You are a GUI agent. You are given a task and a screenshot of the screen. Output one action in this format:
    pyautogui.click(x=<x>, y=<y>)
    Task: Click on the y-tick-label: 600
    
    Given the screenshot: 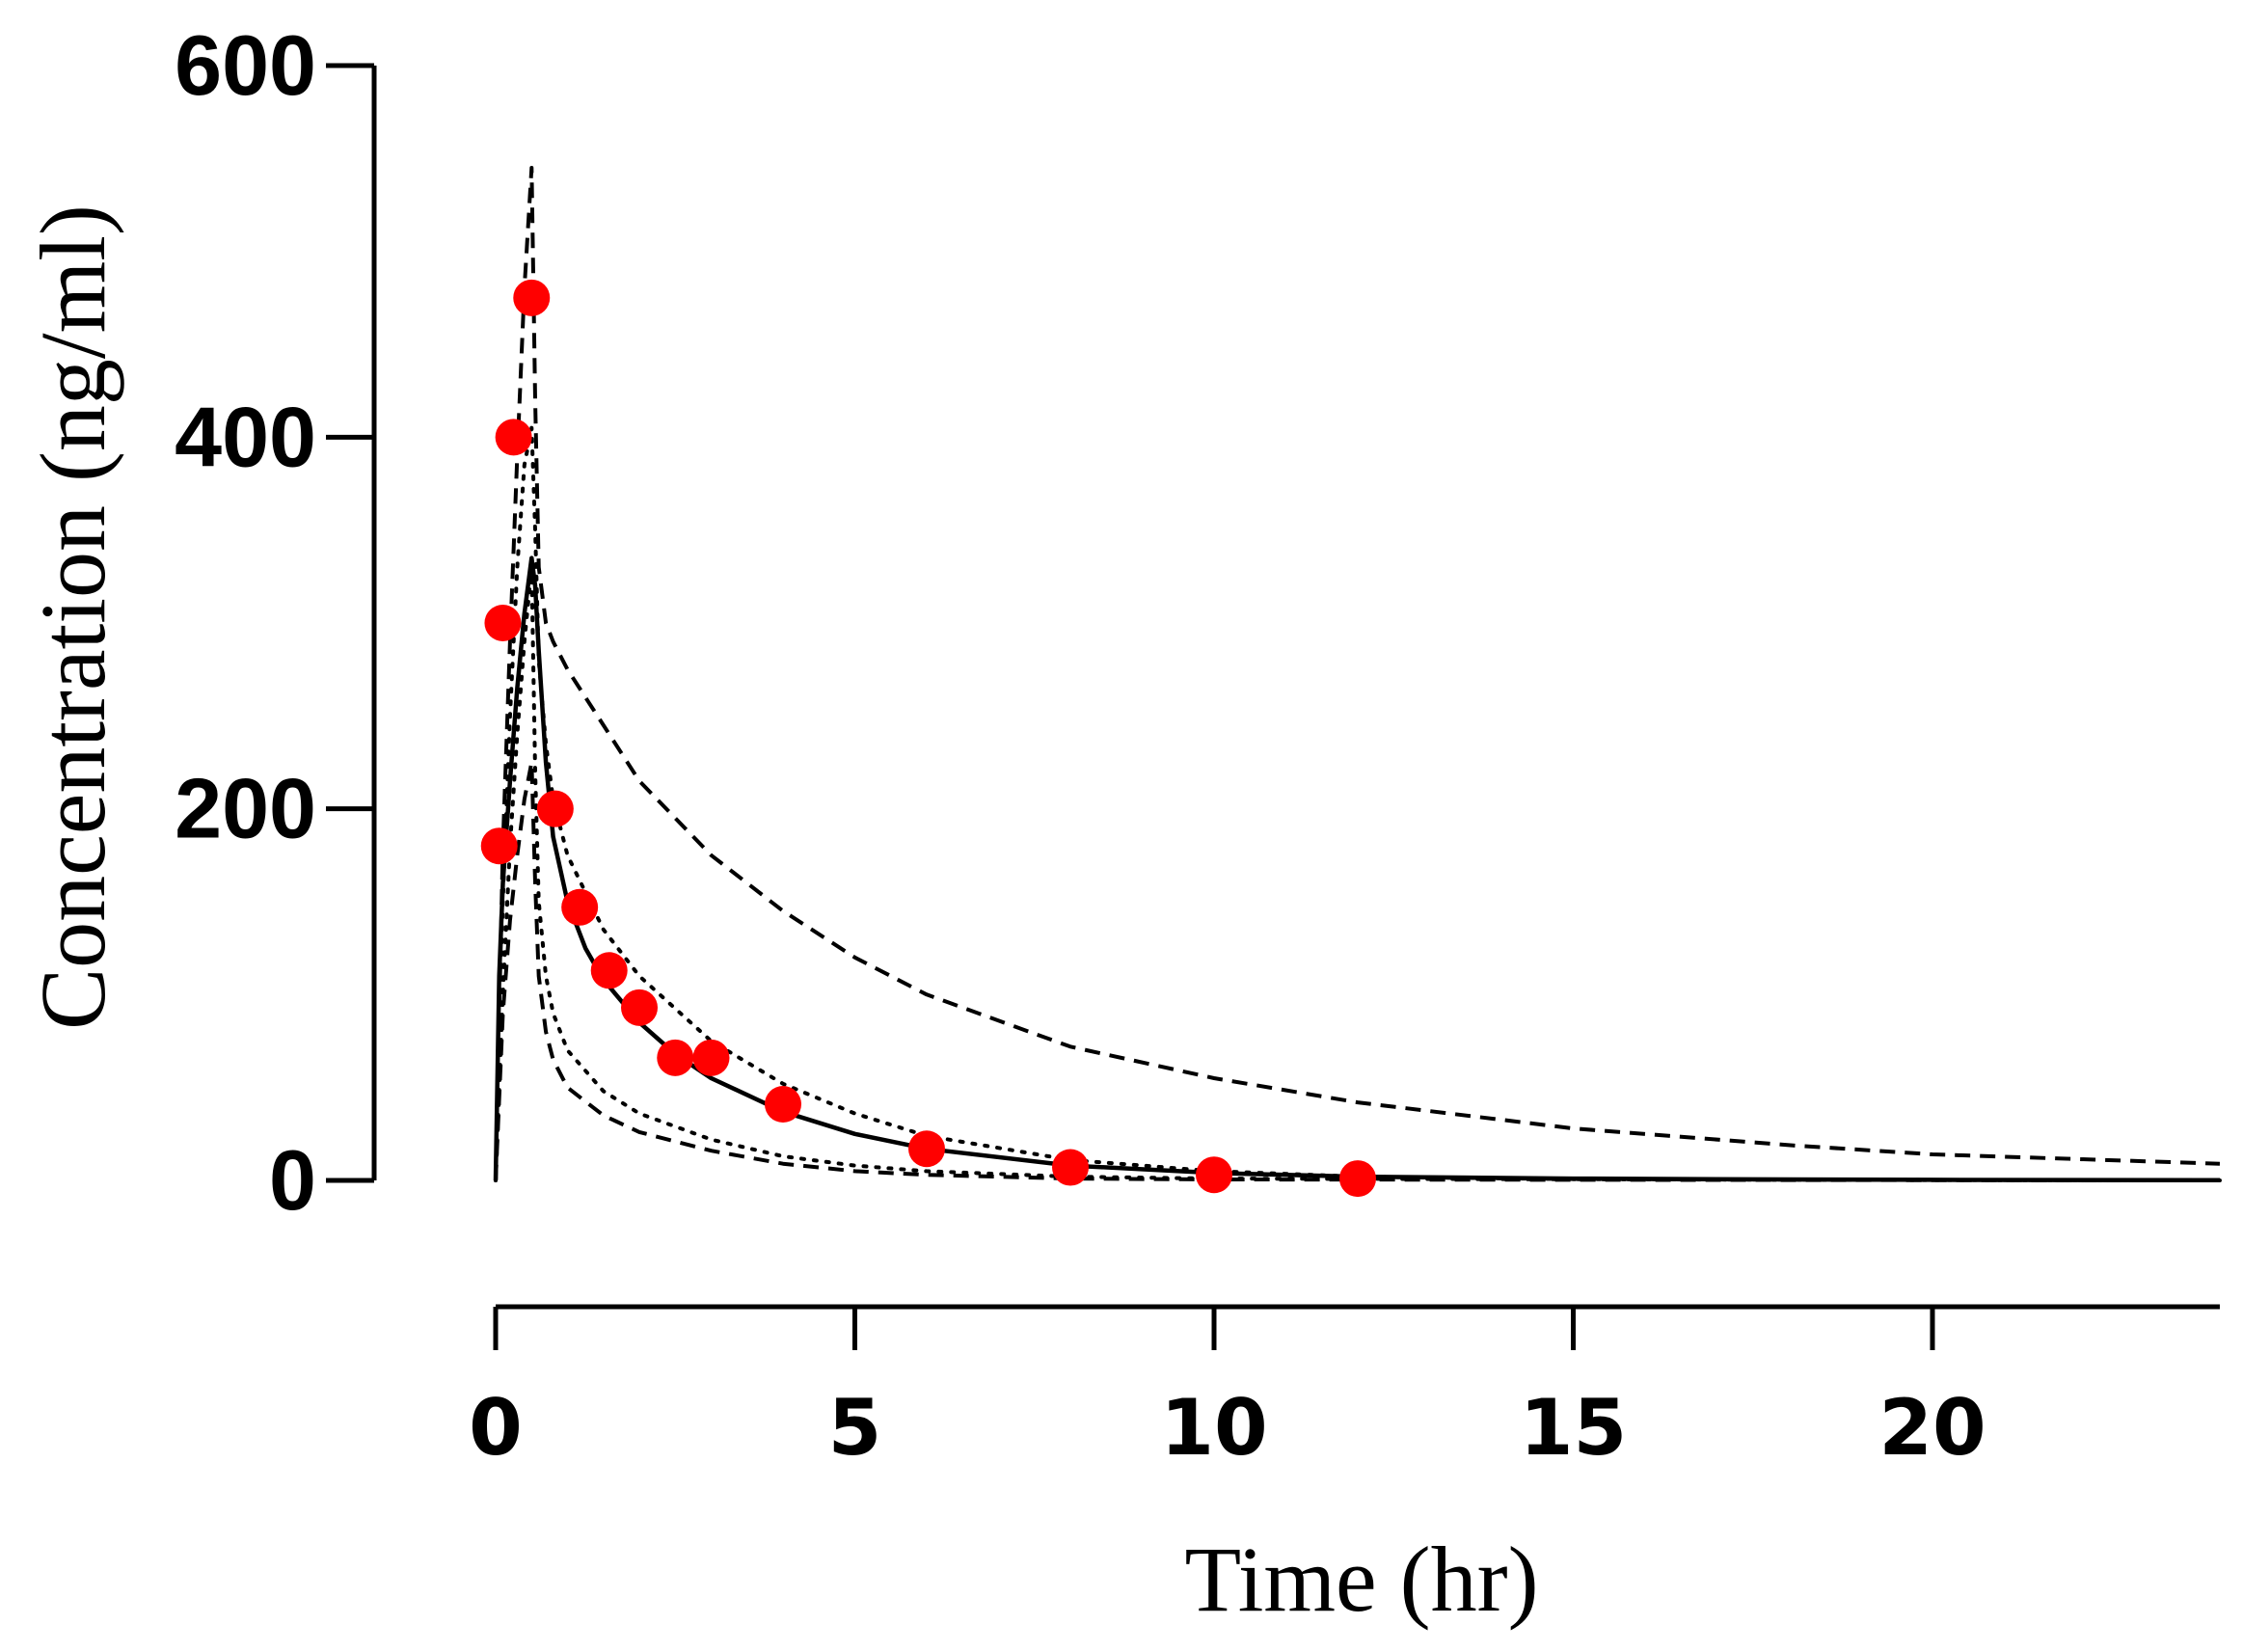 What is the action you would take?
    pyautogui.click(x=246, y=65)
    